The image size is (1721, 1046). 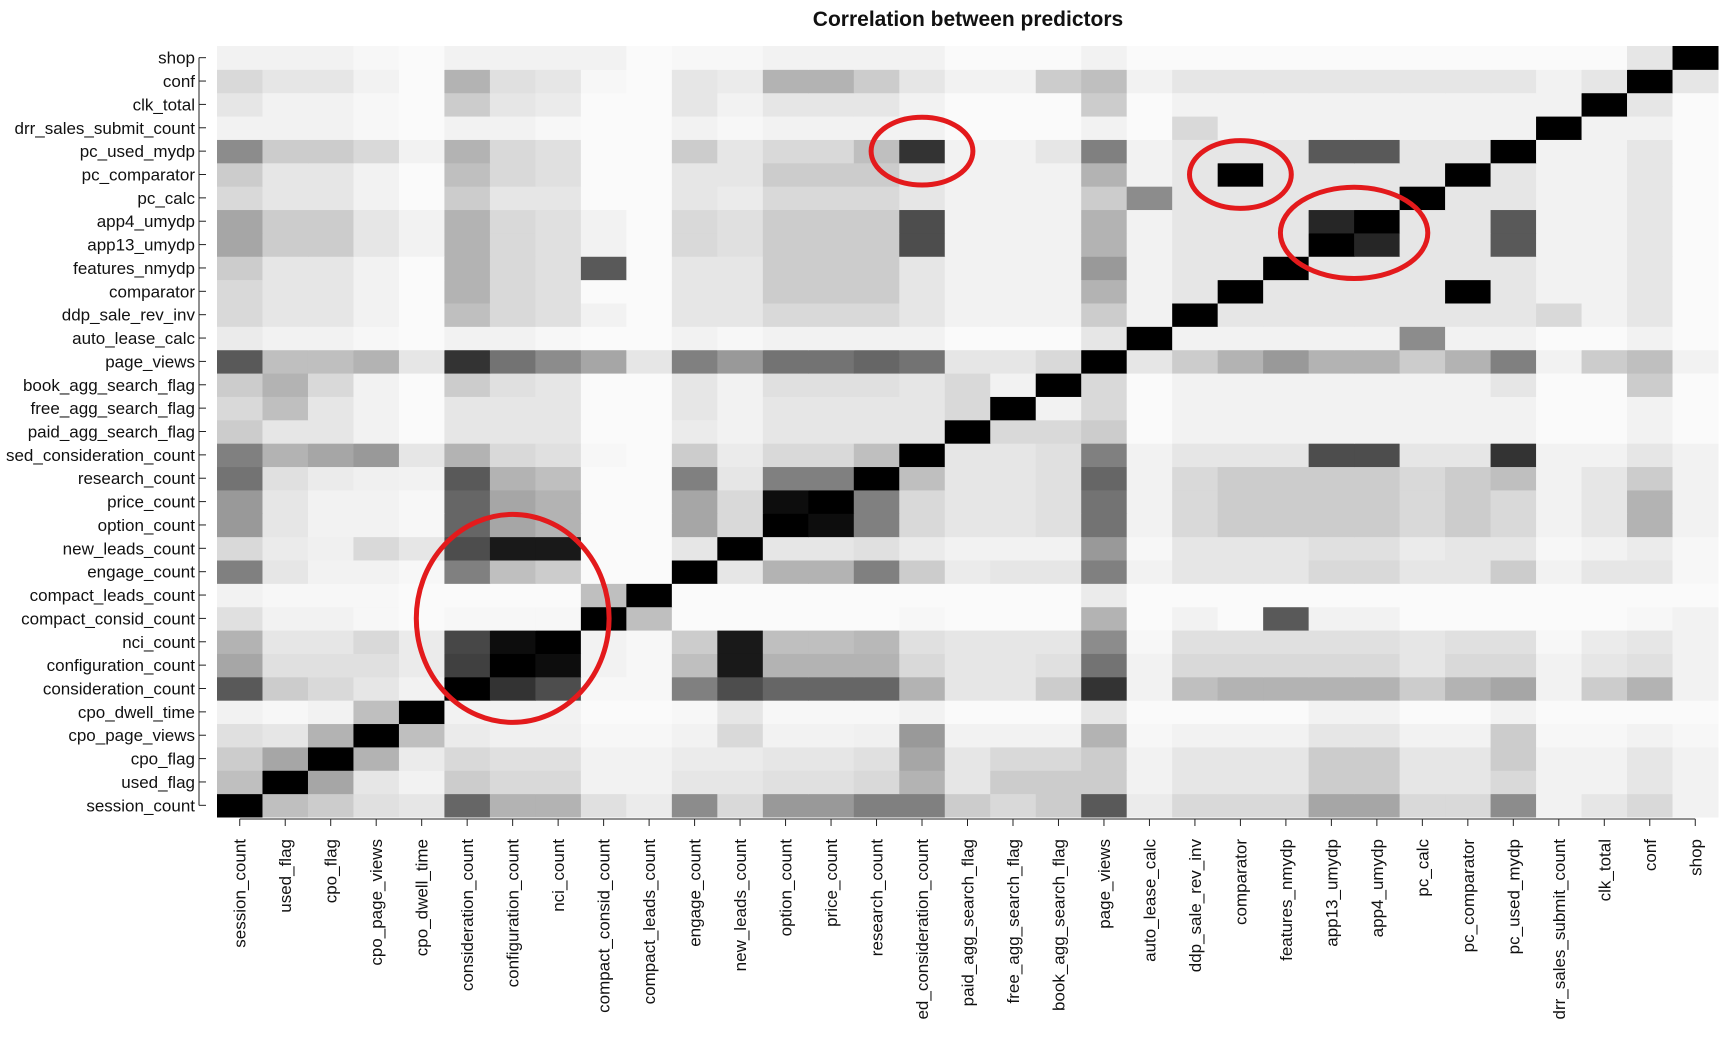 I want to click on x-tick-label: pc_used_mydp, so click(x=1513, y=896).